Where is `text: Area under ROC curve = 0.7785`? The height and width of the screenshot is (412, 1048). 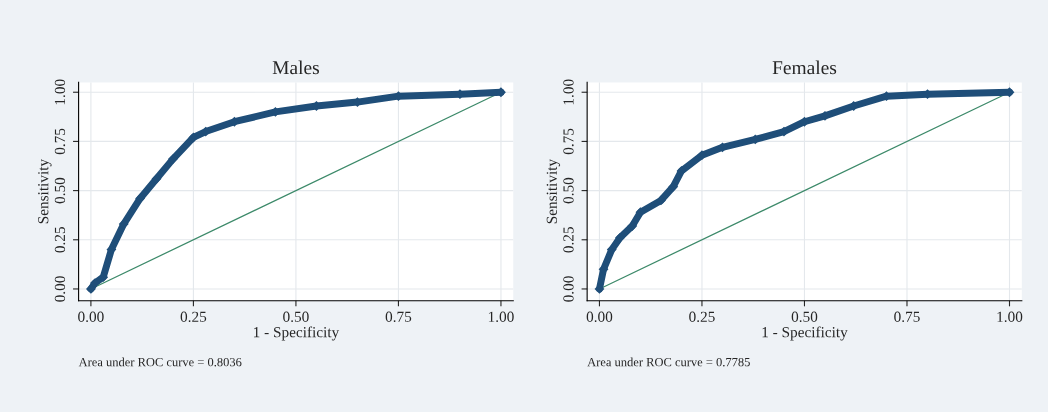
text: Area under ROC curve = 0.7785 is located at coordinates (668, 362).